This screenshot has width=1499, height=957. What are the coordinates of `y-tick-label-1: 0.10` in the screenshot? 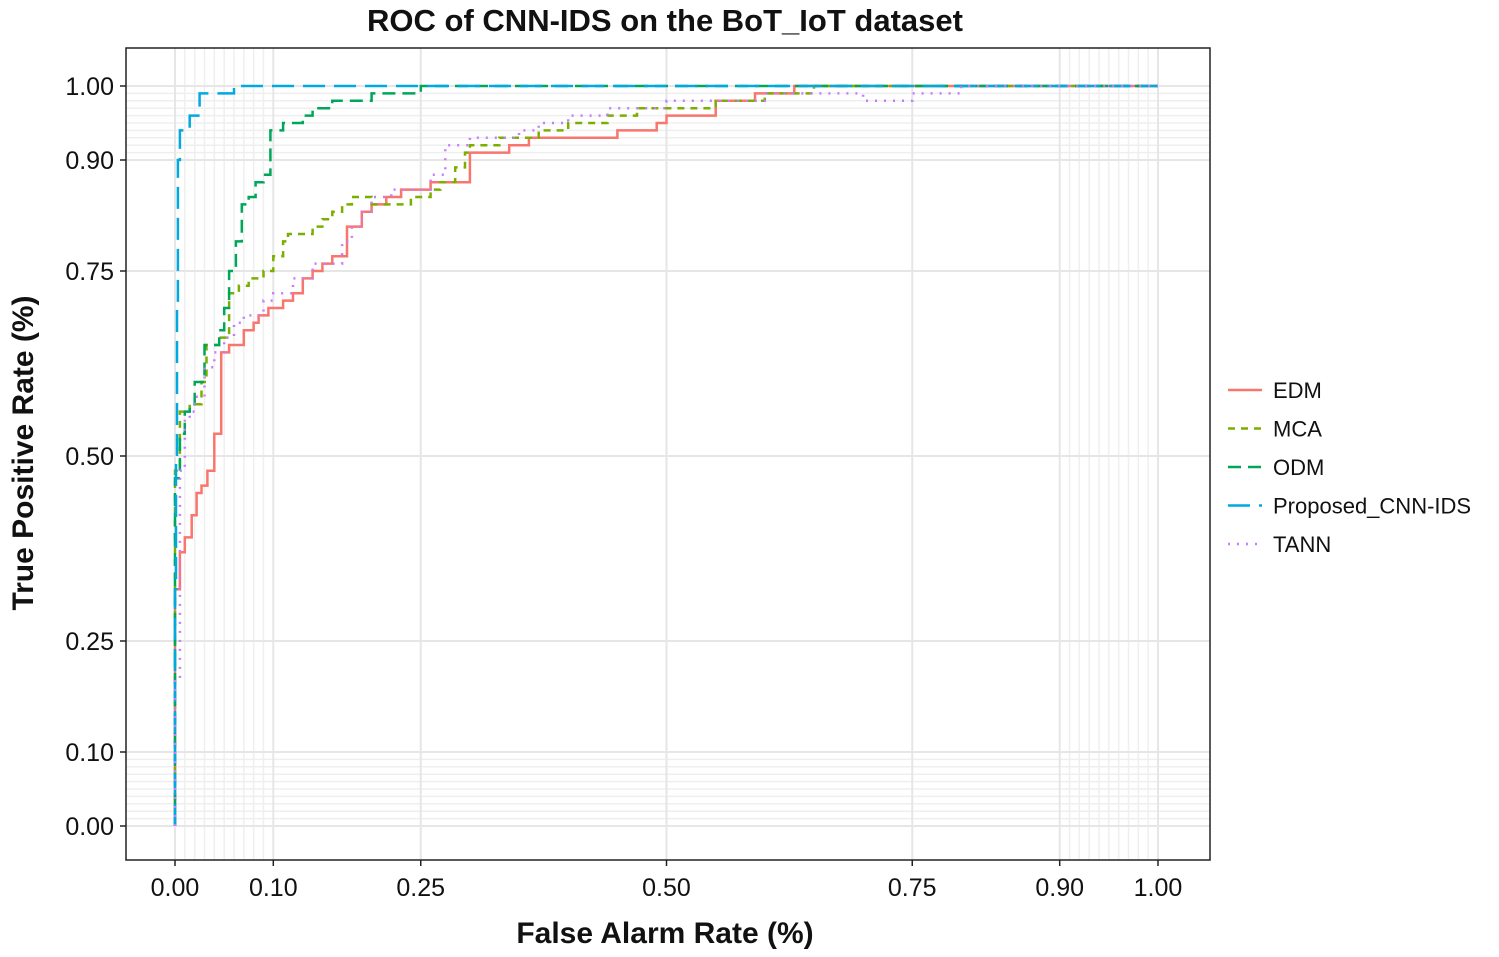 It's located at (89, 753).